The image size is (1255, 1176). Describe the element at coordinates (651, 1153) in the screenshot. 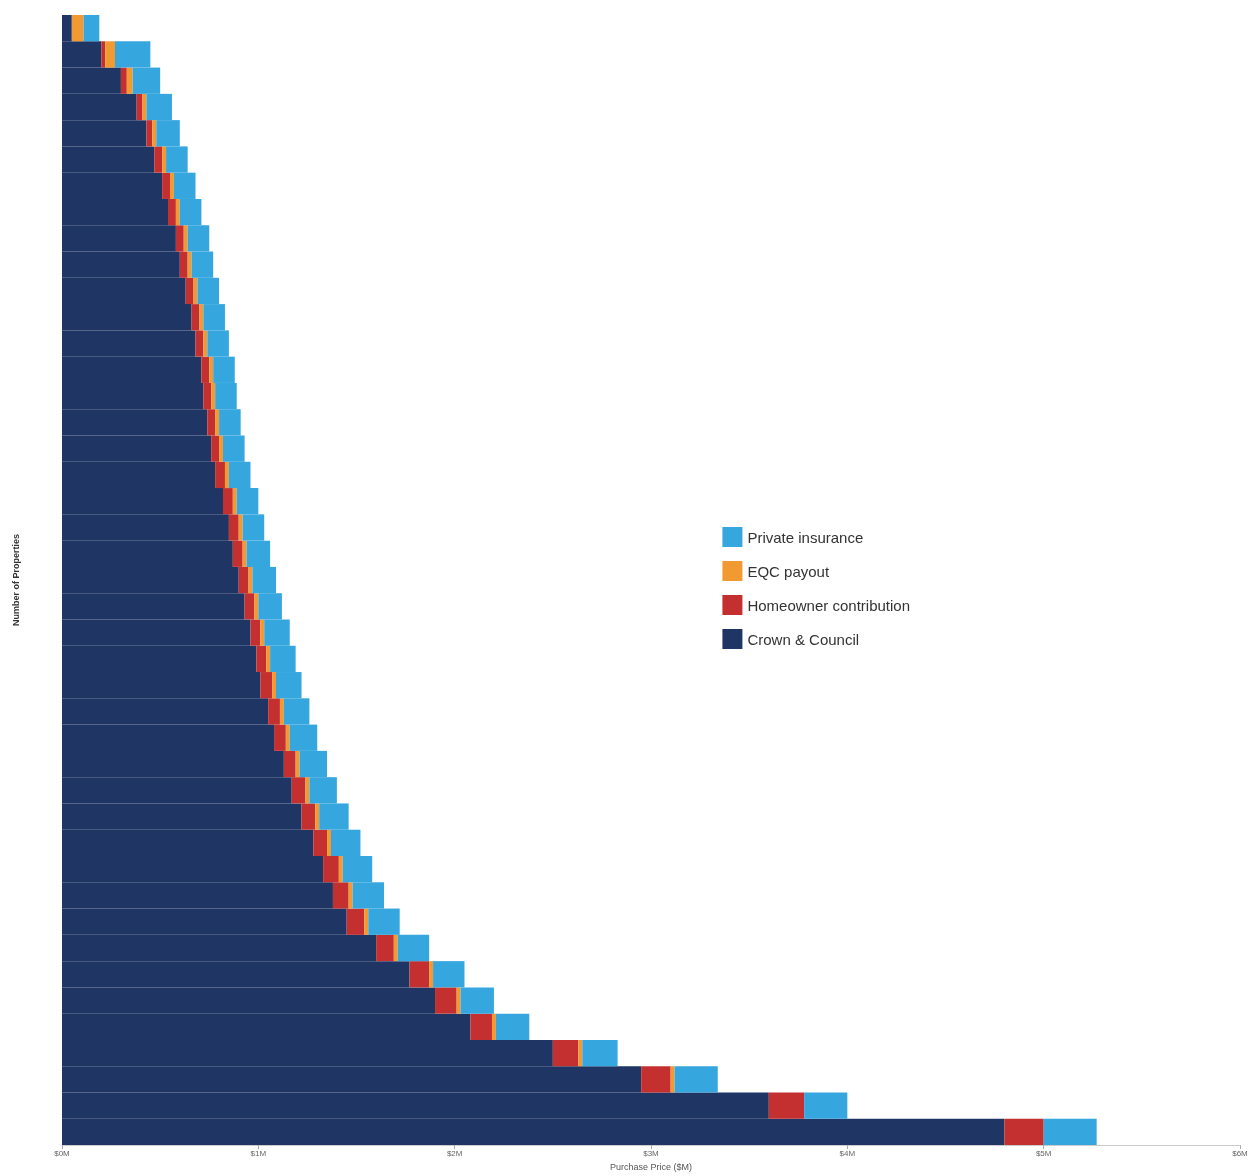

I see `x-tick-label: $3M` at that location.